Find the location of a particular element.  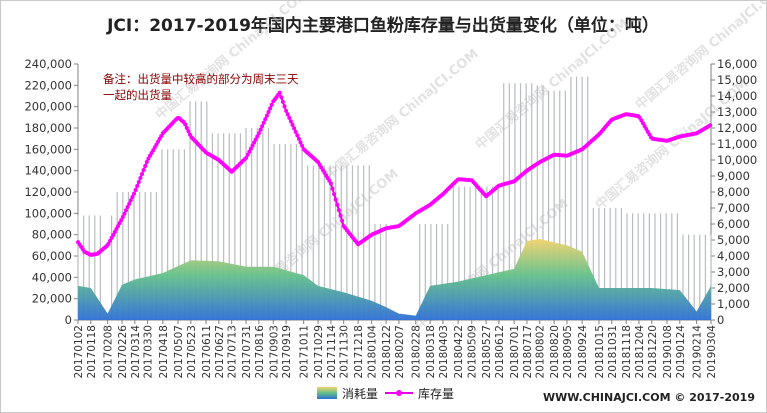

x-tick-label: 20180905 is located at coordinates (568, 351).